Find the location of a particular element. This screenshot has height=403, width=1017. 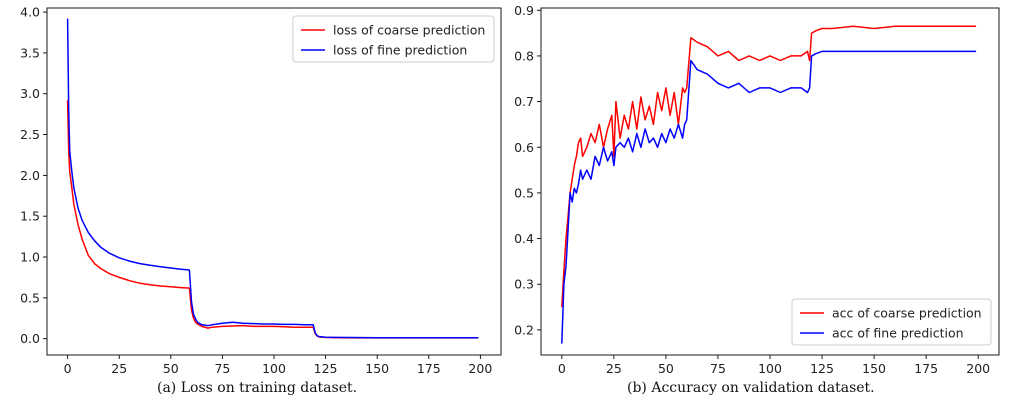

acc-x-tick-label: 50 is located at coordinates (666, 368).